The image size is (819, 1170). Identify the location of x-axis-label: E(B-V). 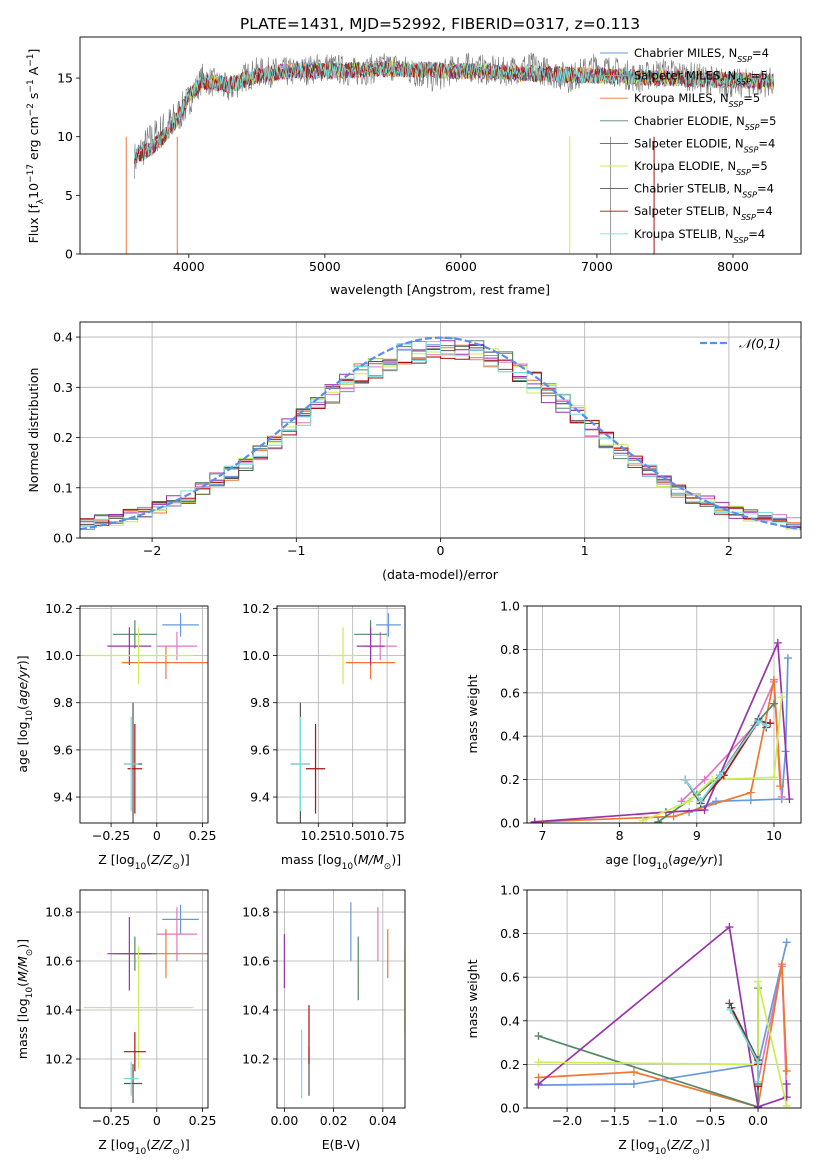
(341, 1144).